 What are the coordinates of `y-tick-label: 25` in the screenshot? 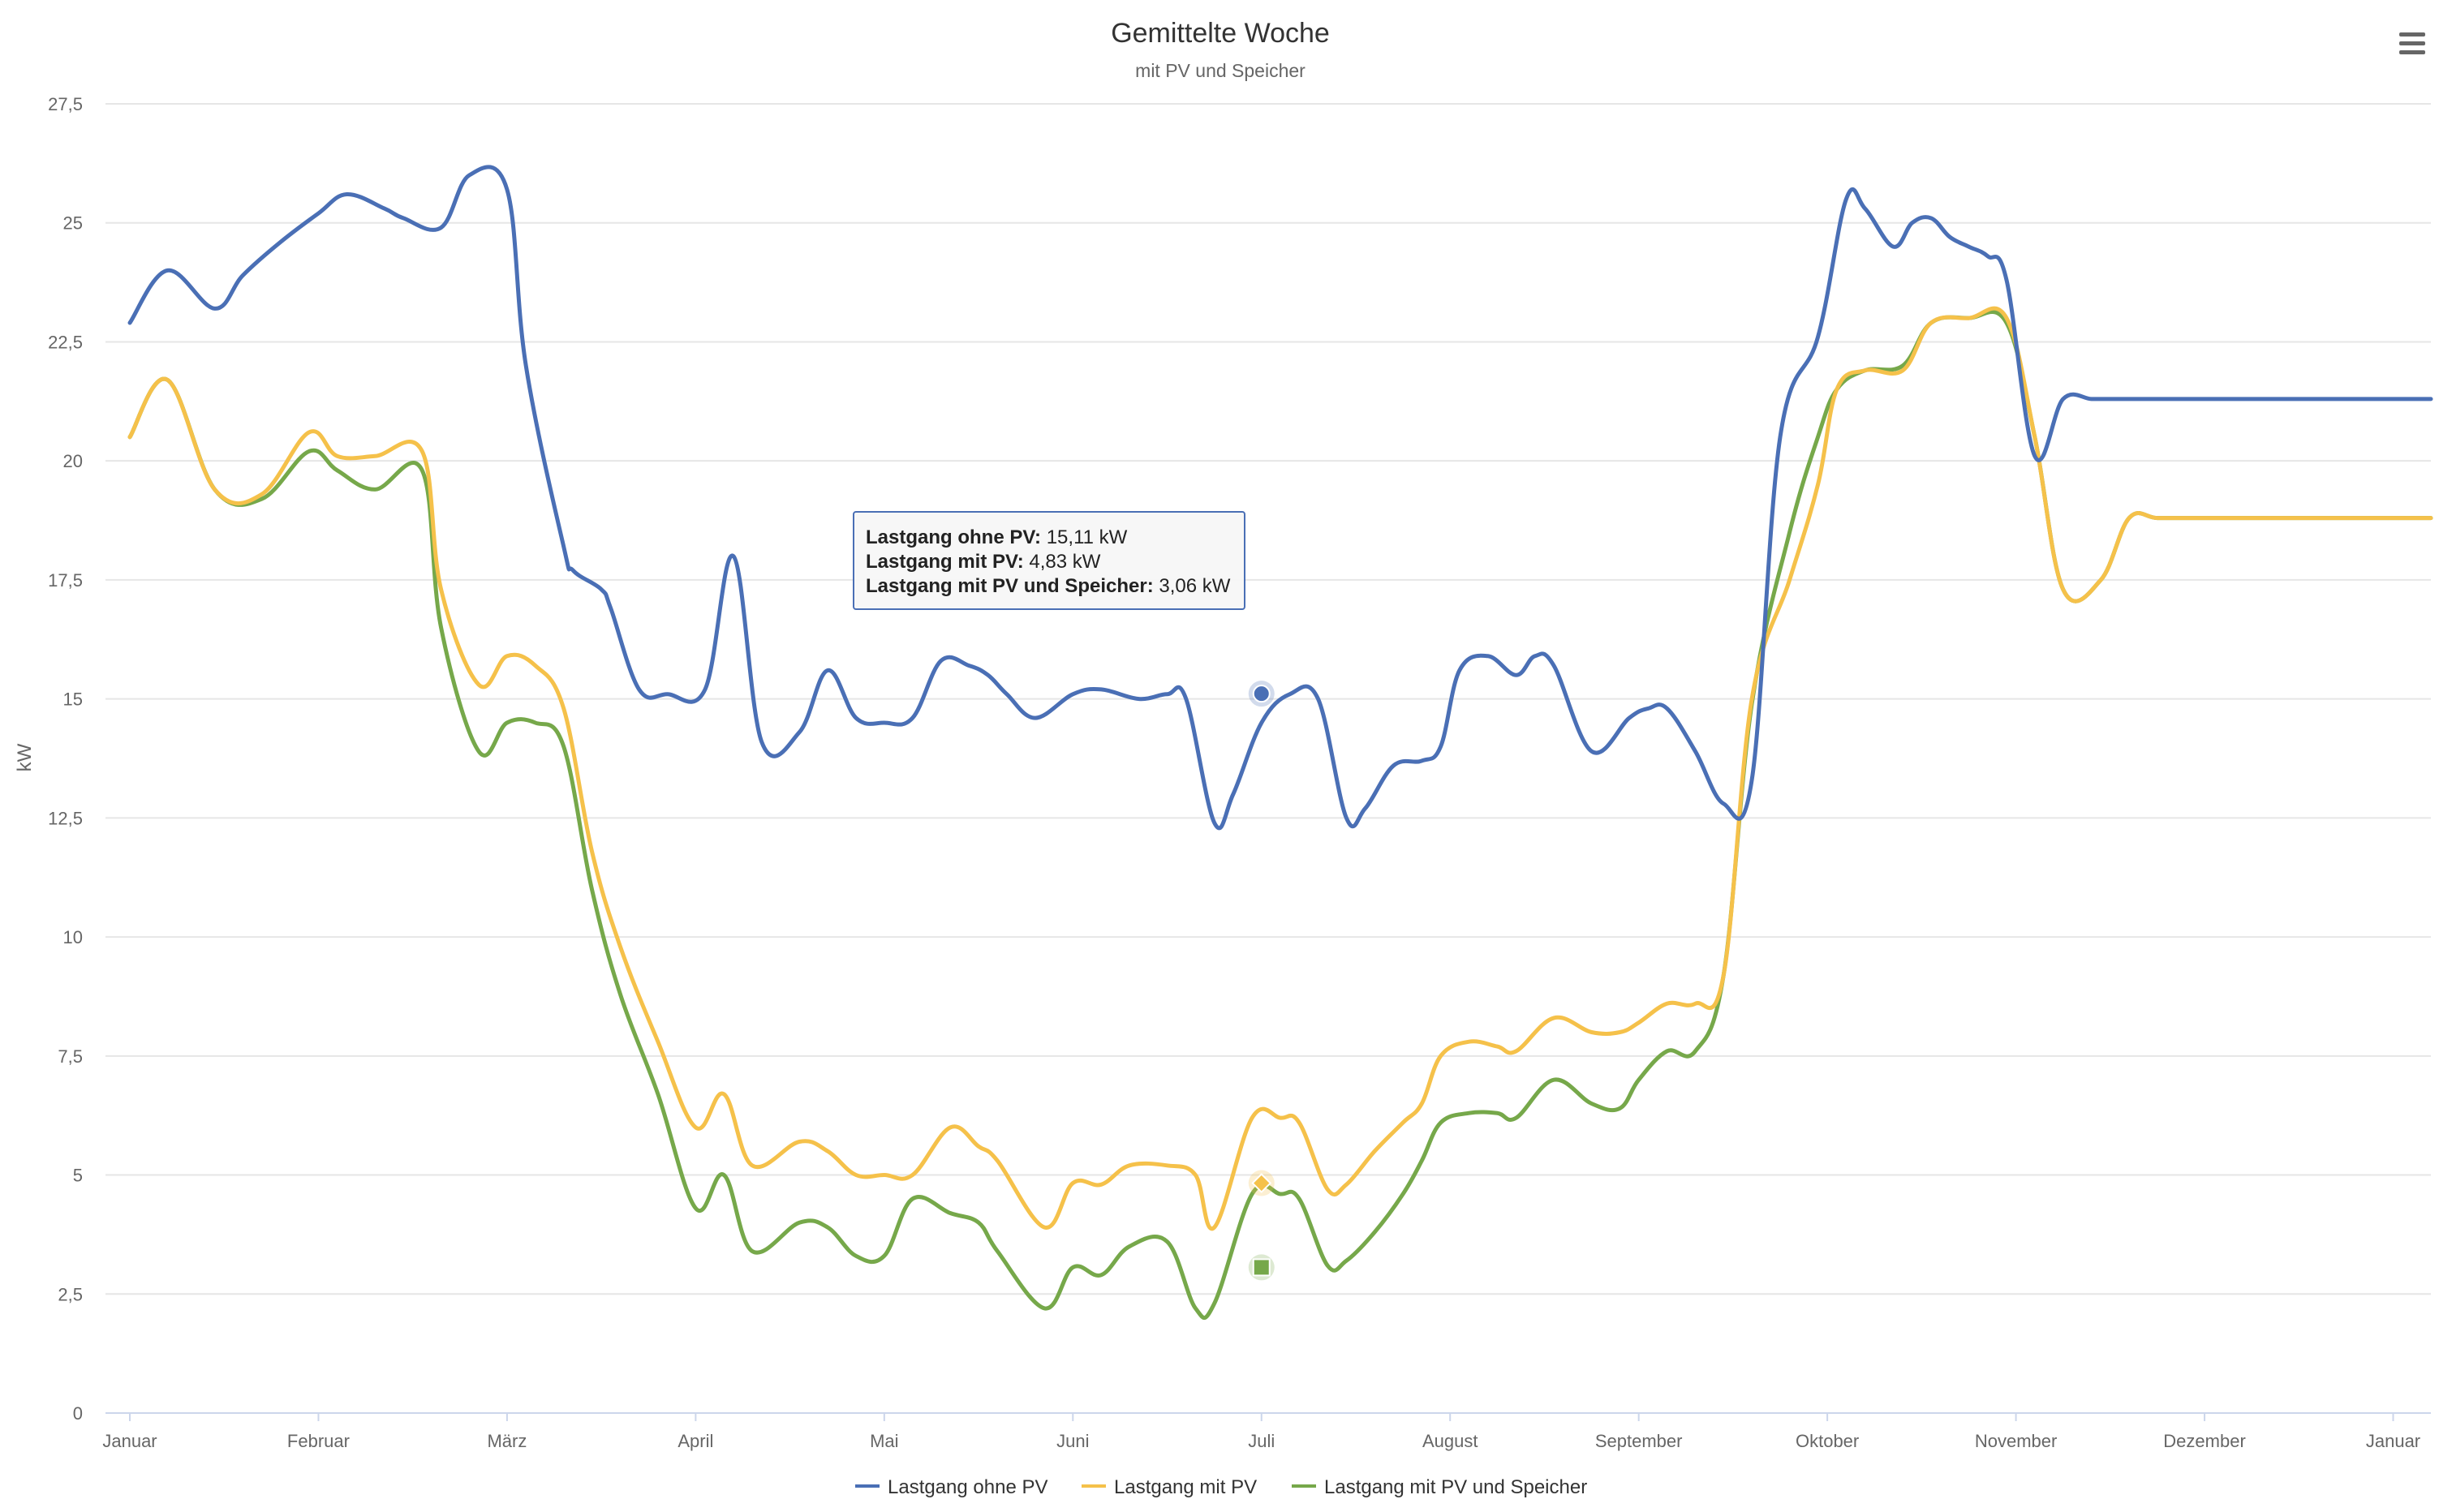 It's located at (73, 223).